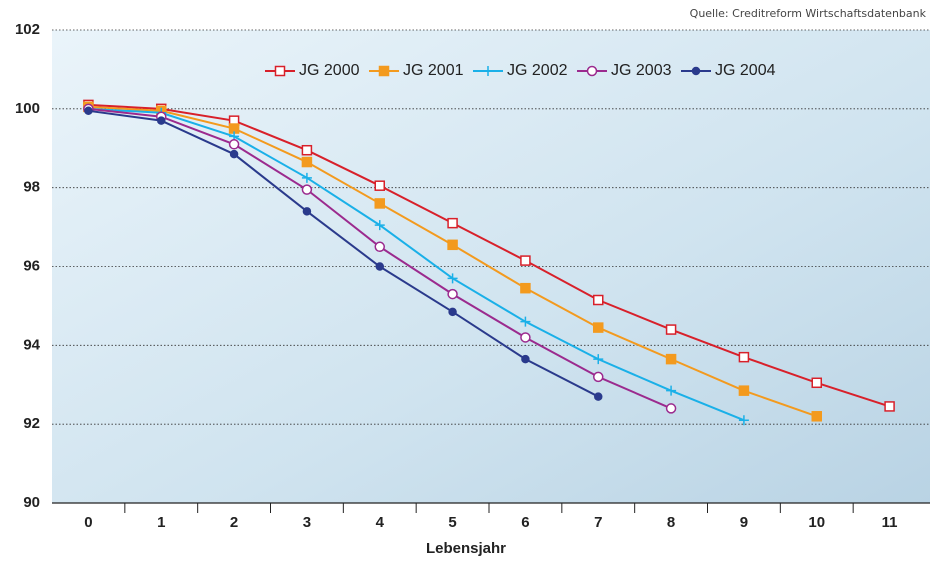 The image size is (930, 561). I want to click on x-tick-label: 8, so click(671, 522).